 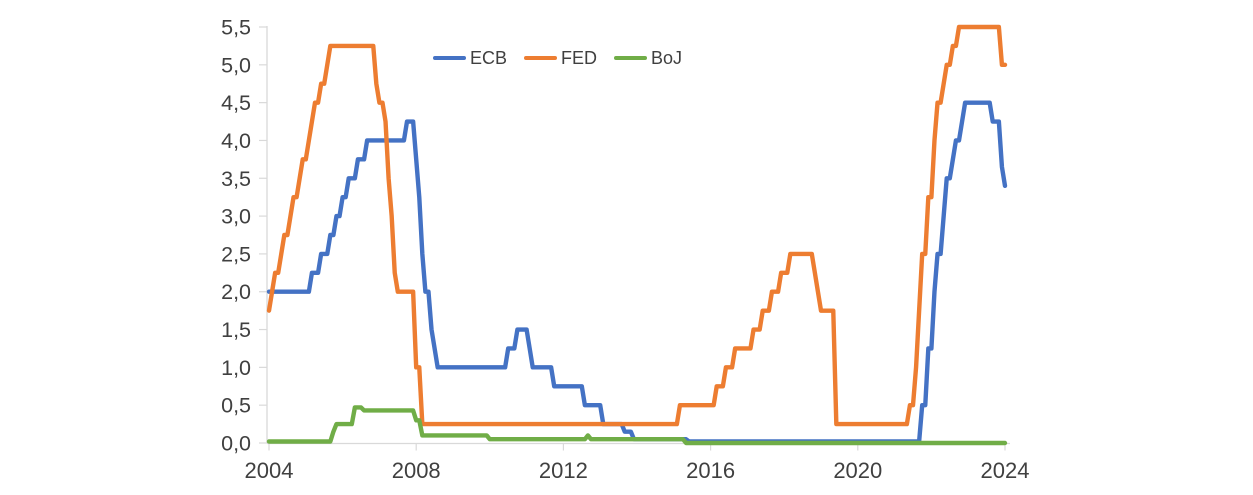 I want to click on y-tick-label: 4,0, so click(x=236, y=141).